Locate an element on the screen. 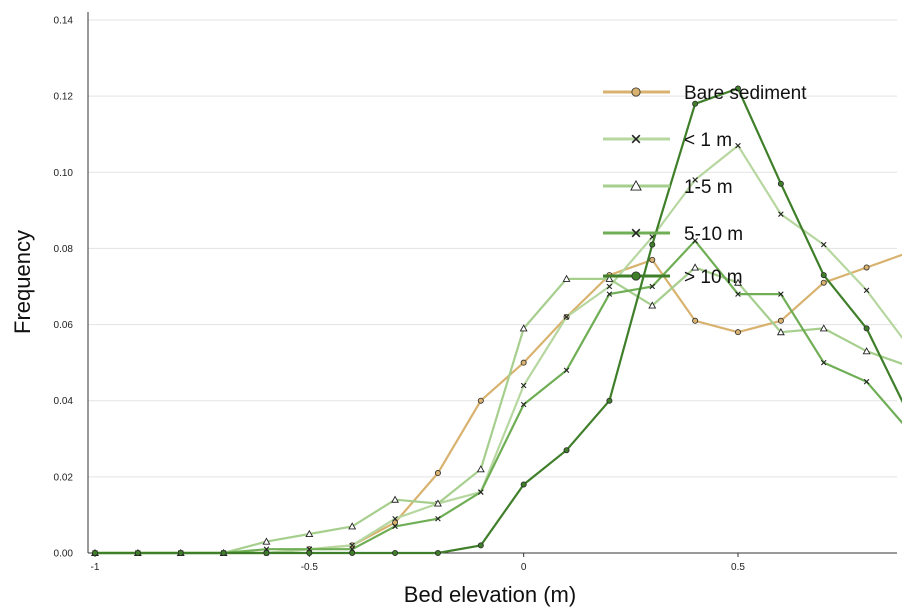 The image size is (902, 609). x-tick-label: -0.5 is located at coordinates (310, 567).